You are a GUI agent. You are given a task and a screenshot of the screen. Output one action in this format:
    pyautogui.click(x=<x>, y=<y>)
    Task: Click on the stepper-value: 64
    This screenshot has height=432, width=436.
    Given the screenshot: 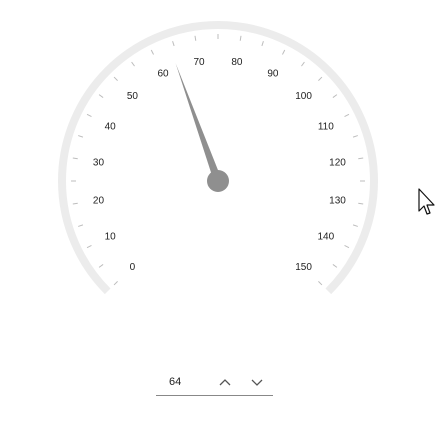 What is the action you would take?
    pyautogui.click(x=175, y=382)
    